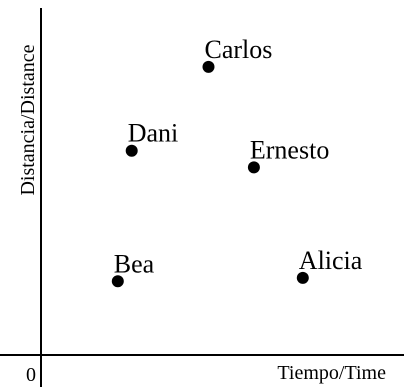 This screenshot has height=387, width=404. What do you see at coordinates (208, 66) in the screenshot?
I see `point-carlos` at bounding box center [208, 66].